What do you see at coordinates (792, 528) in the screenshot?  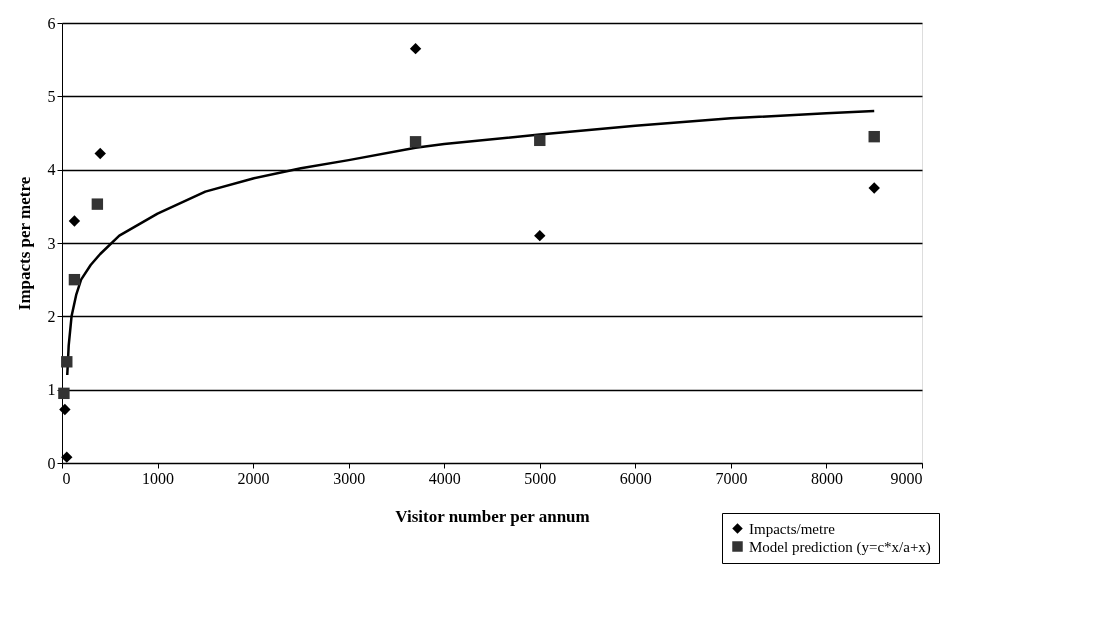 I see `legend-label: Impacts/metre` at bounding box center [792, 528].